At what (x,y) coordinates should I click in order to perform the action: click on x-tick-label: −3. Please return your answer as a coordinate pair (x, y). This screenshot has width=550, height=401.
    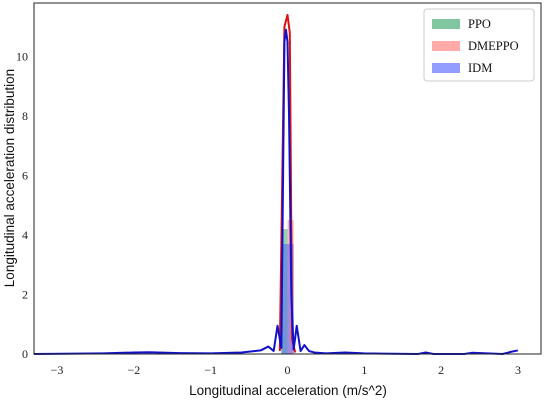
    Looking at the image, I should click on (57, 370).